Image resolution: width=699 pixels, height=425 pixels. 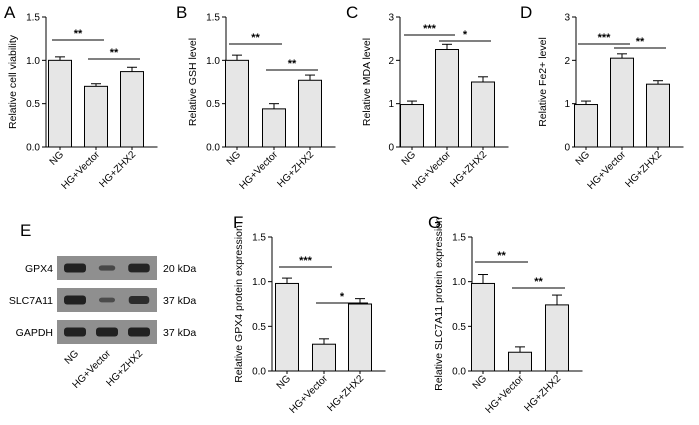 What do you see at coordinates (391, 148) in the screenshot?
I see `y-tick-label: 0` at bounding box center [391, 148].